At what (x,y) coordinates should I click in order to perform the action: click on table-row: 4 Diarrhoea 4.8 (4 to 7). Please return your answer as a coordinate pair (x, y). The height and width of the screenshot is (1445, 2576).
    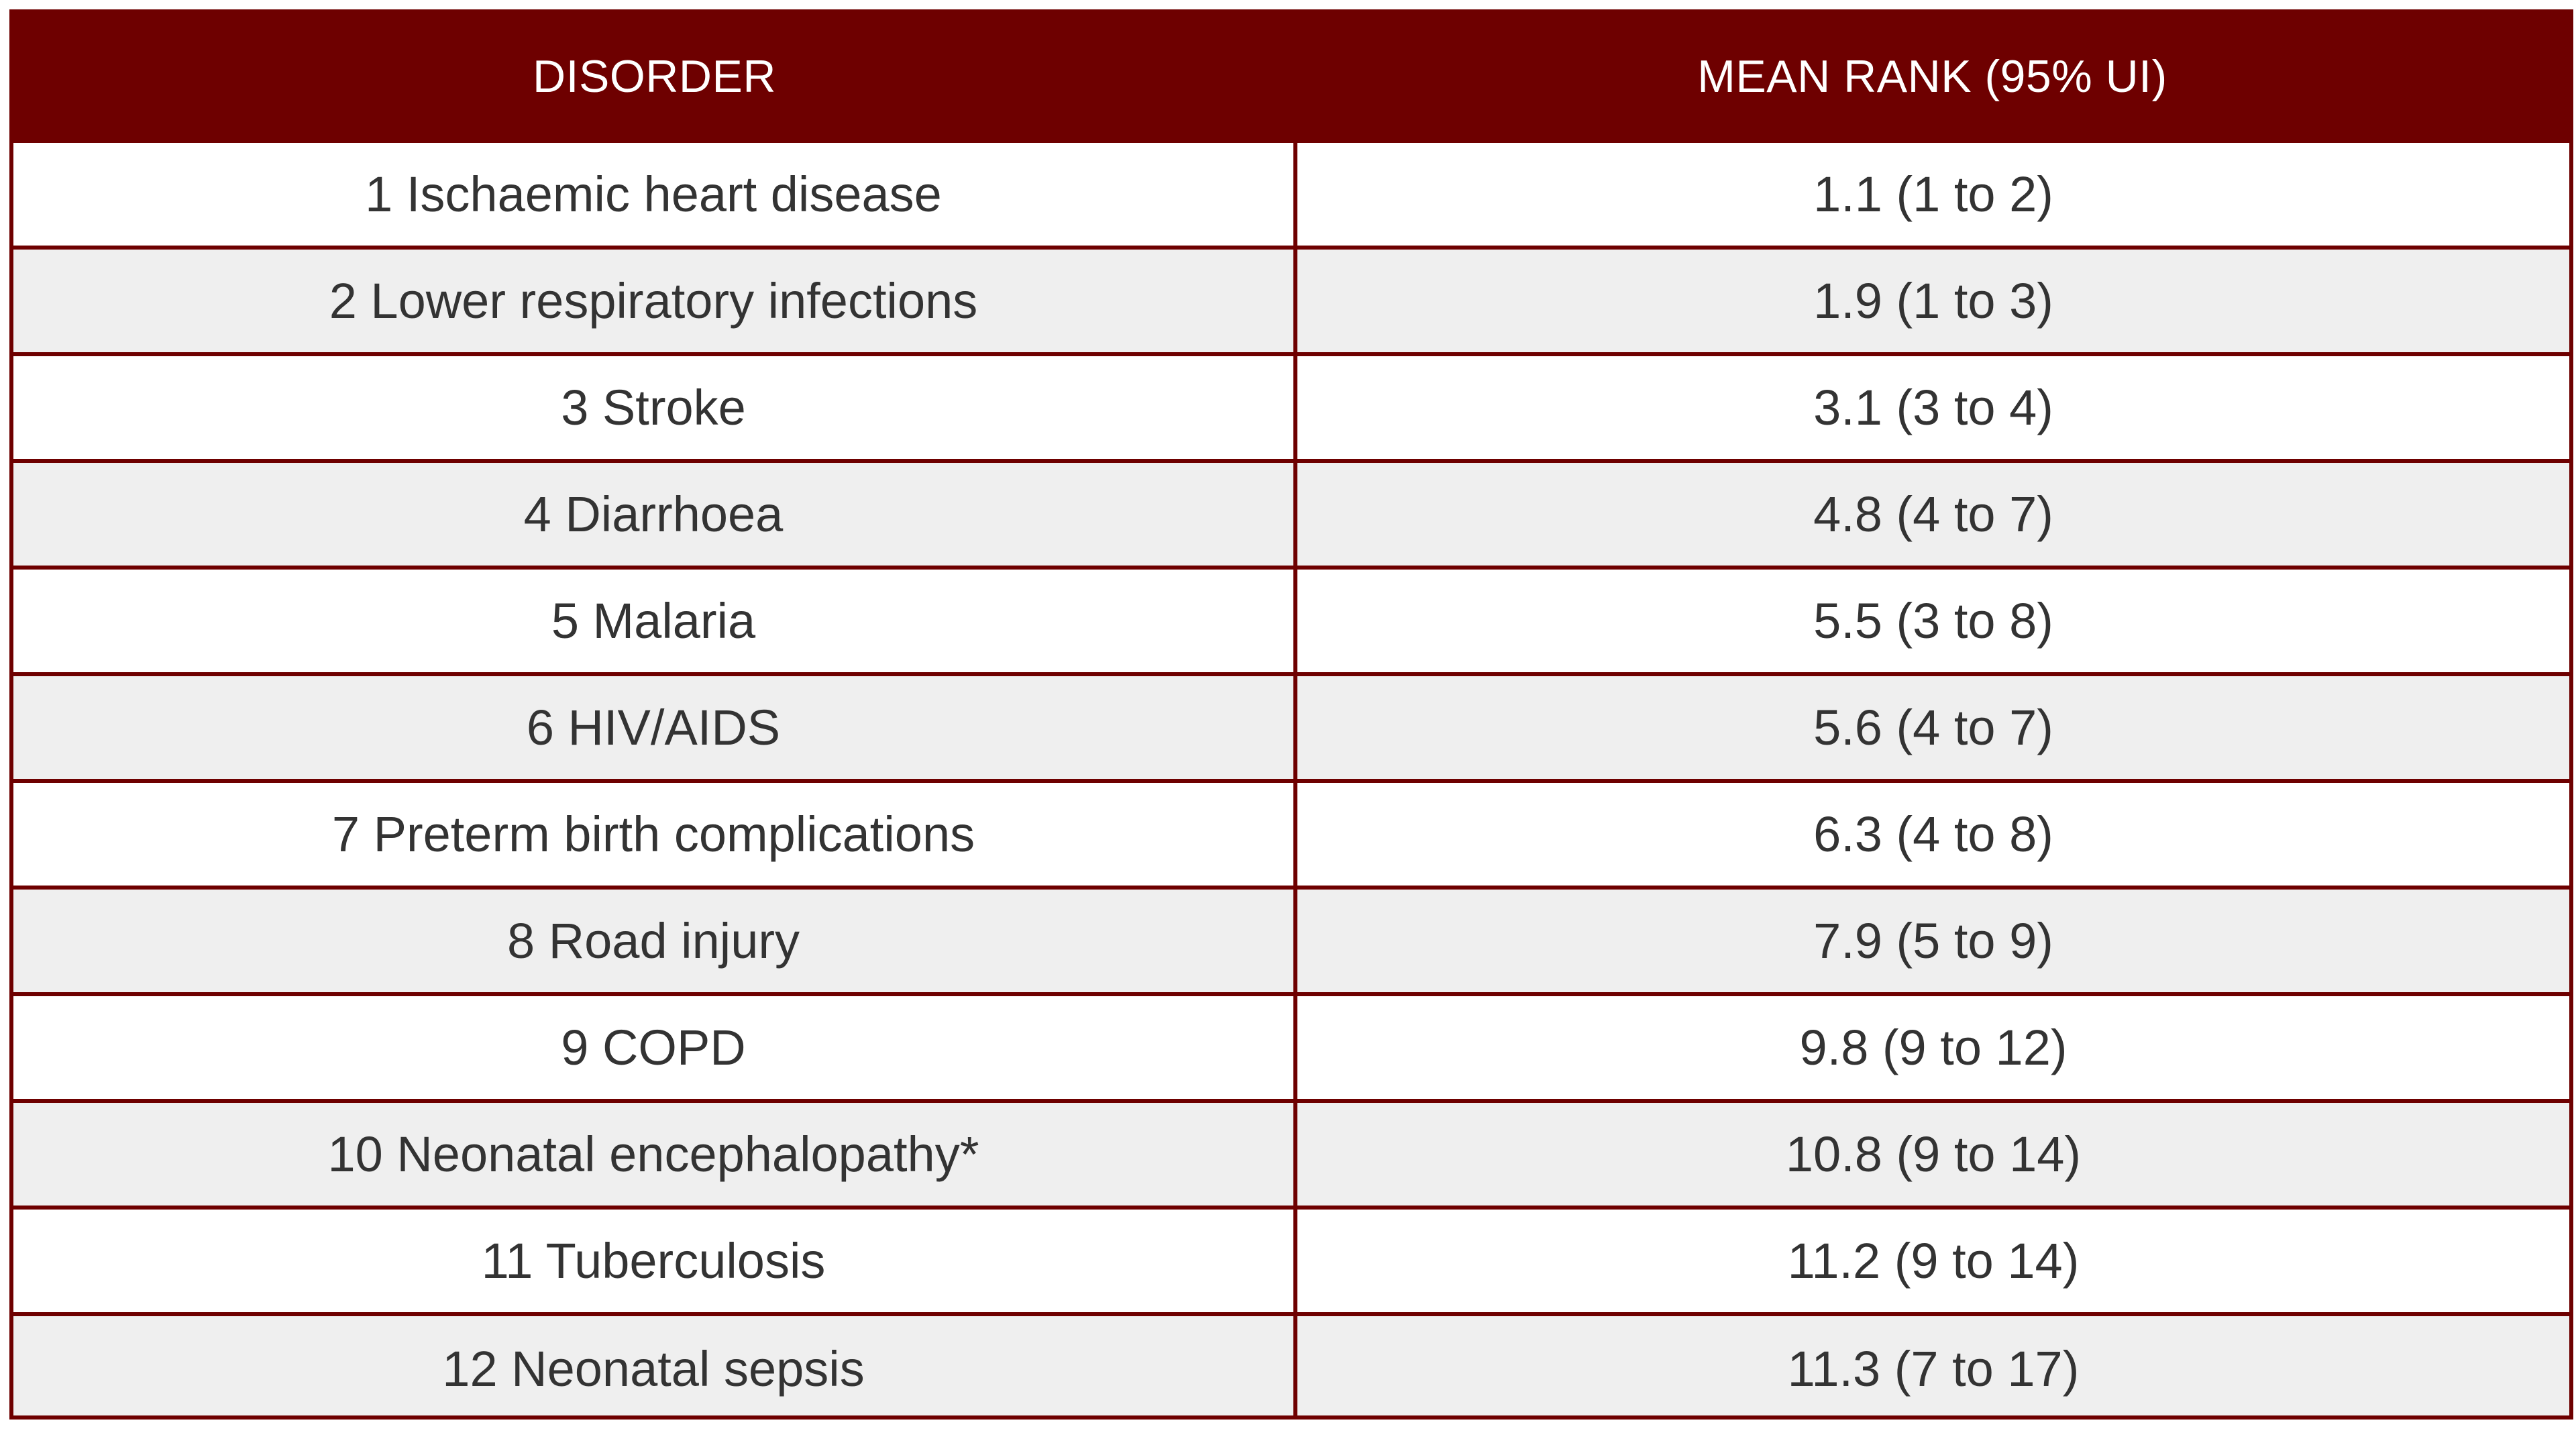
    Looking at the image, I should click on (1291, 513).